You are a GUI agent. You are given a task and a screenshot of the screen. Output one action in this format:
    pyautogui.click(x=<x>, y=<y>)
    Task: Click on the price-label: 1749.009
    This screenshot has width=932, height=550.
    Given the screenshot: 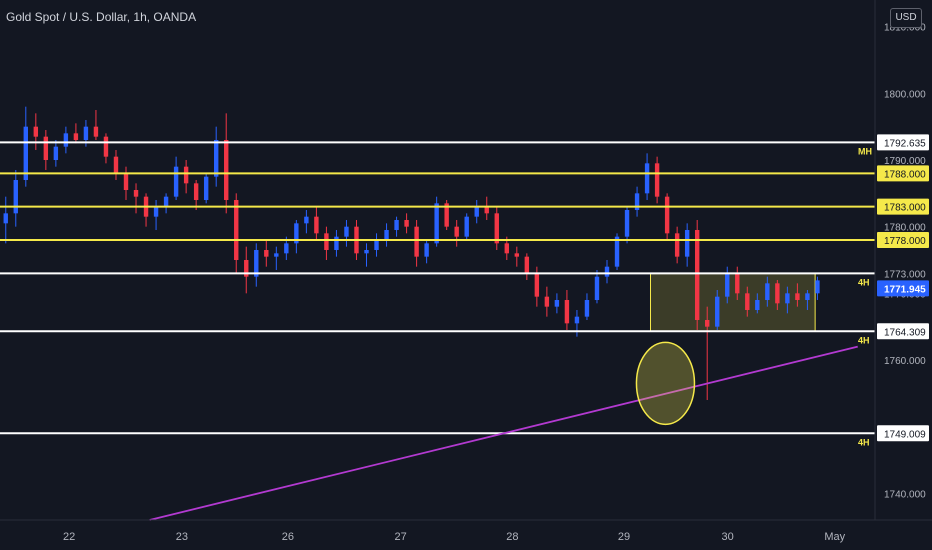 What is the action you would take?
    pyautogui.click(x=905, y=434)
    